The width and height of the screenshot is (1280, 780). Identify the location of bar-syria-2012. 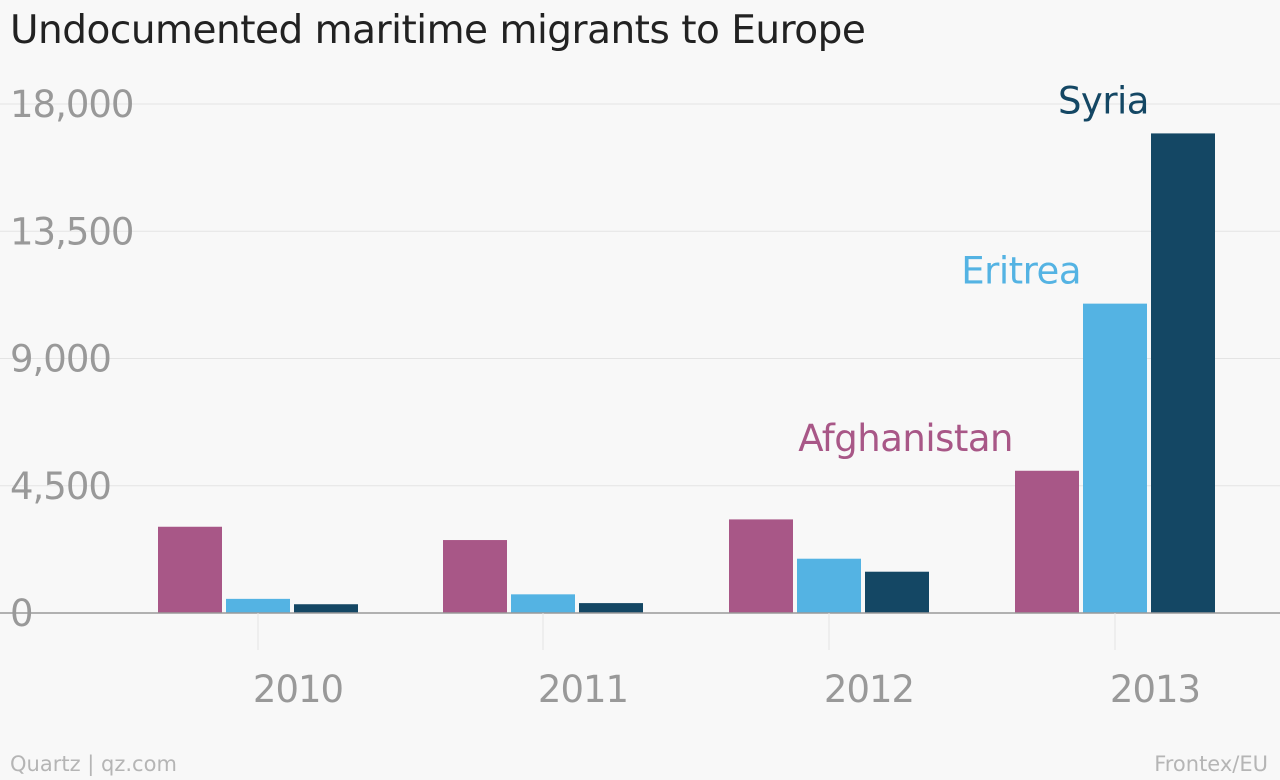
(897, 592).